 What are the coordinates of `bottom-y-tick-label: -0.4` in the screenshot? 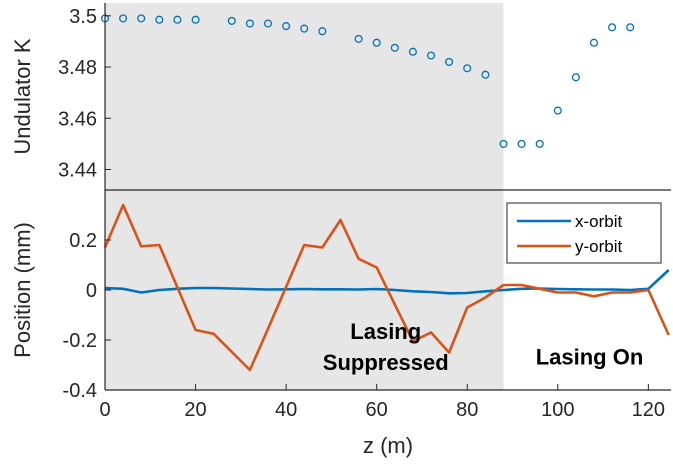 It's located at (80, 391).